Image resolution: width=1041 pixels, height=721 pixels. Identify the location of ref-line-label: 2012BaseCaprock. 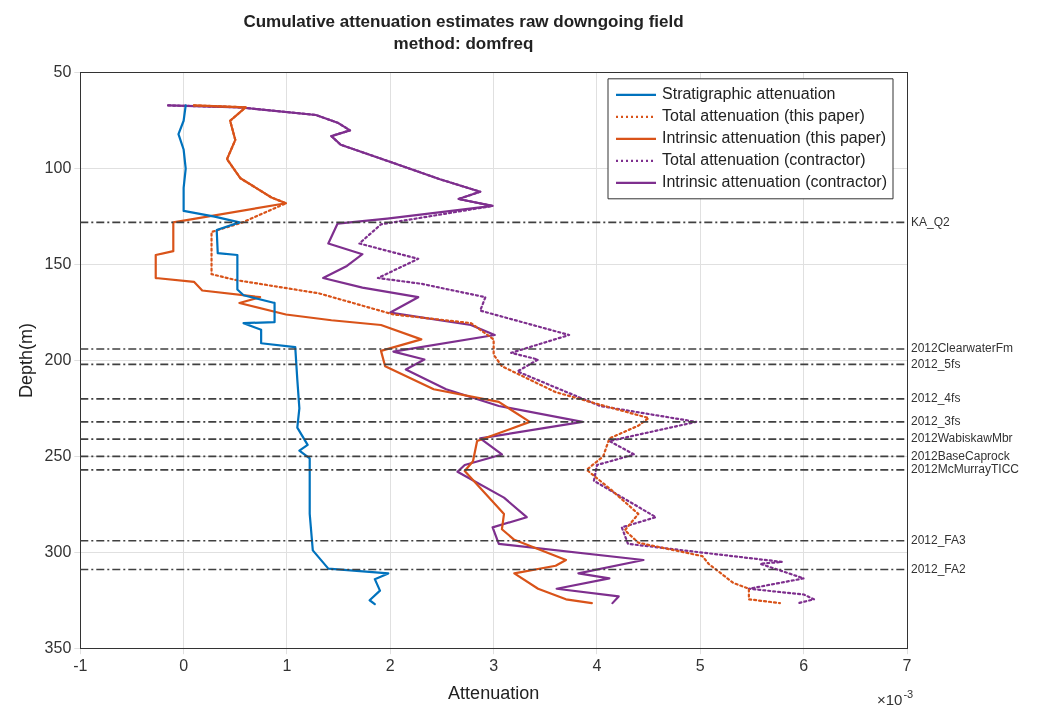
(961, 455).